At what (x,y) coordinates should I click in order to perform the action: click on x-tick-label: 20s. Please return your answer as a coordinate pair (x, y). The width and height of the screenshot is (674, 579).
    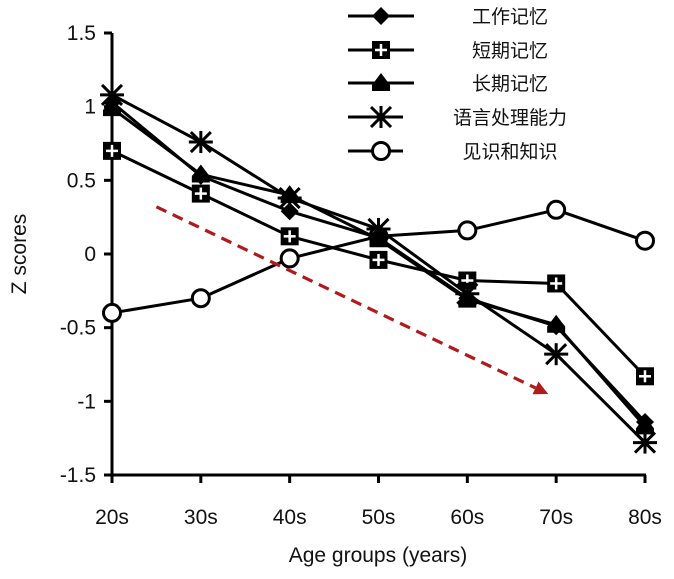
    Looking at the image, I should click on (112, 517).